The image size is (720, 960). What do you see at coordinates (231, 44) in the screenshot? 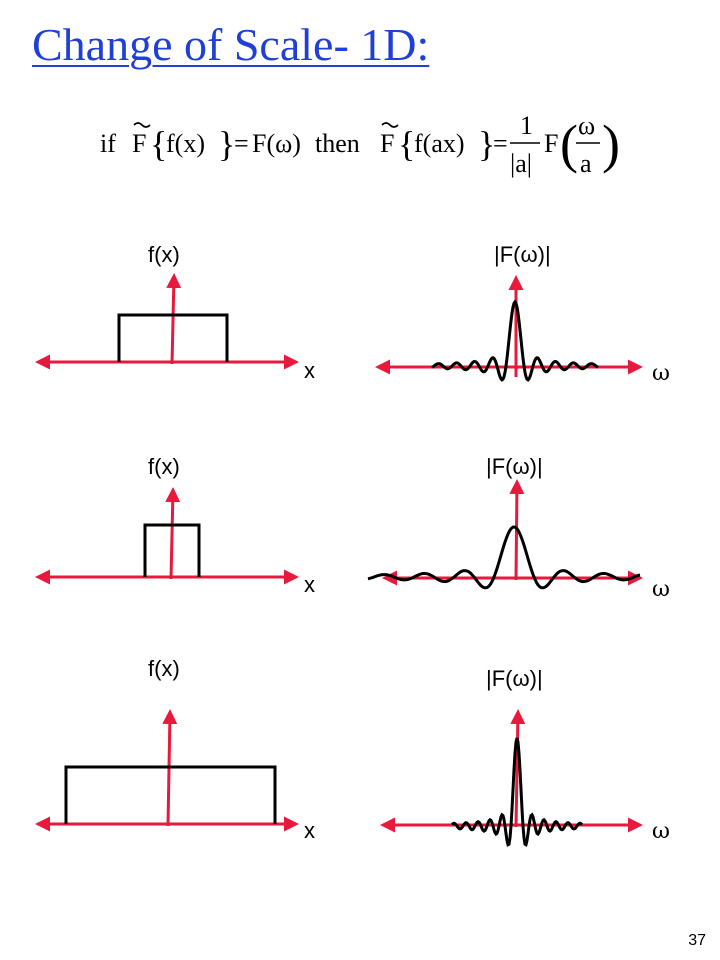
I see `slide-title: Change of Scale- 1D:` at bounding box center [231, 44].